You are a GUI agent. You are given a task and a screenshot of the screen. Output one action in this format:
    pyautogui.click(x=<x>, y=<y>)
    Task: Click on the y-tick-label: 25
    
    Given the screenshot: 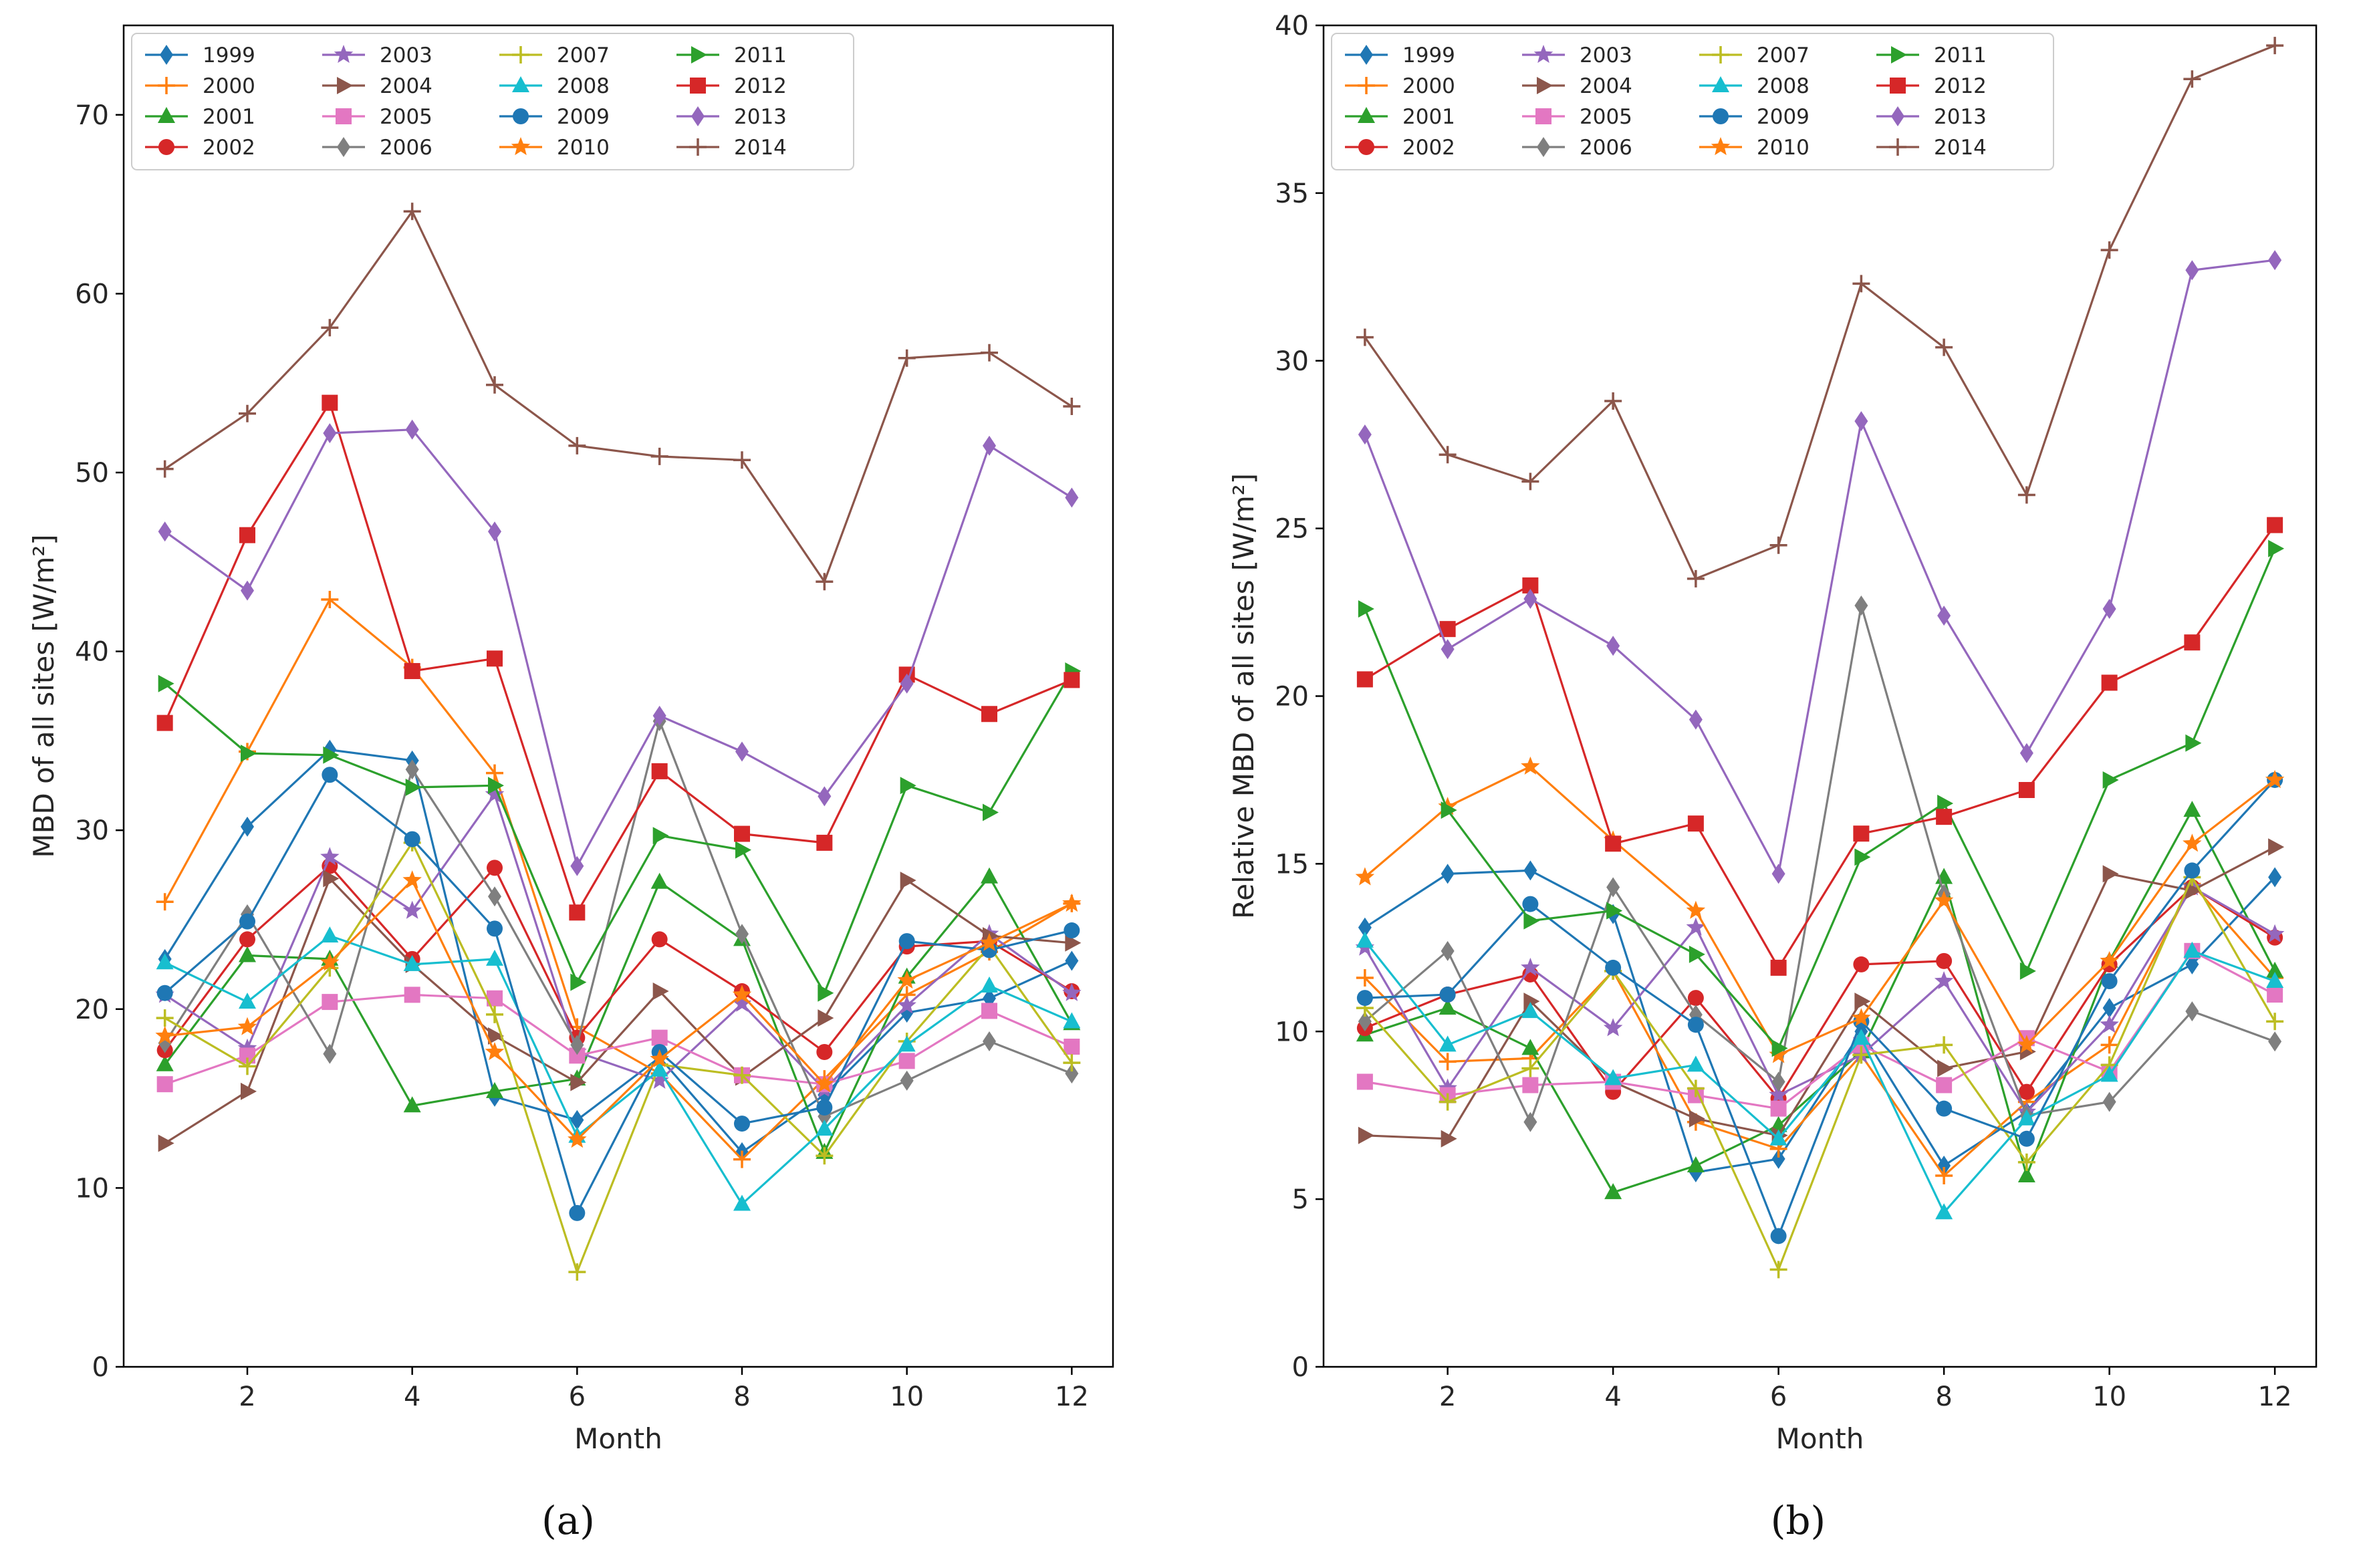 What is the action you would take?
    pyautogui.click(x=1292, y=529)
    